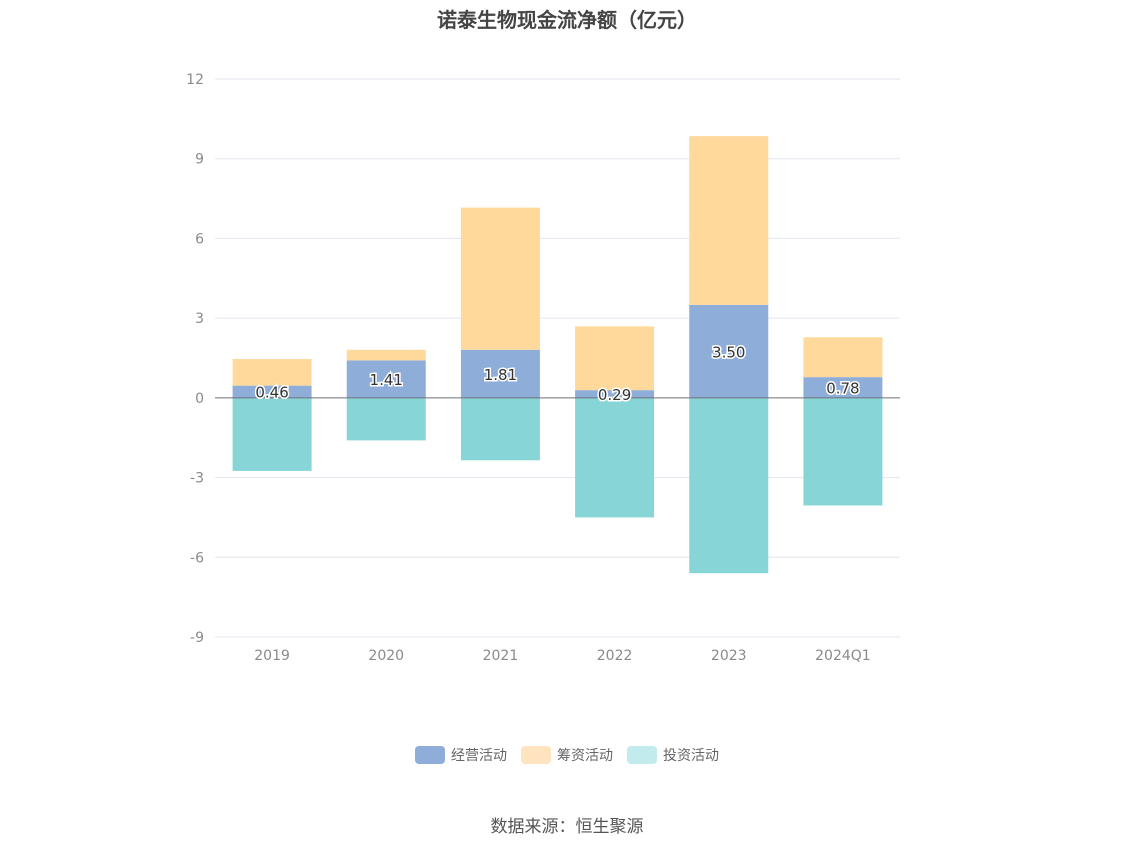  I want to click on legend-label-financing: 筹资活动, so click(585, 756).